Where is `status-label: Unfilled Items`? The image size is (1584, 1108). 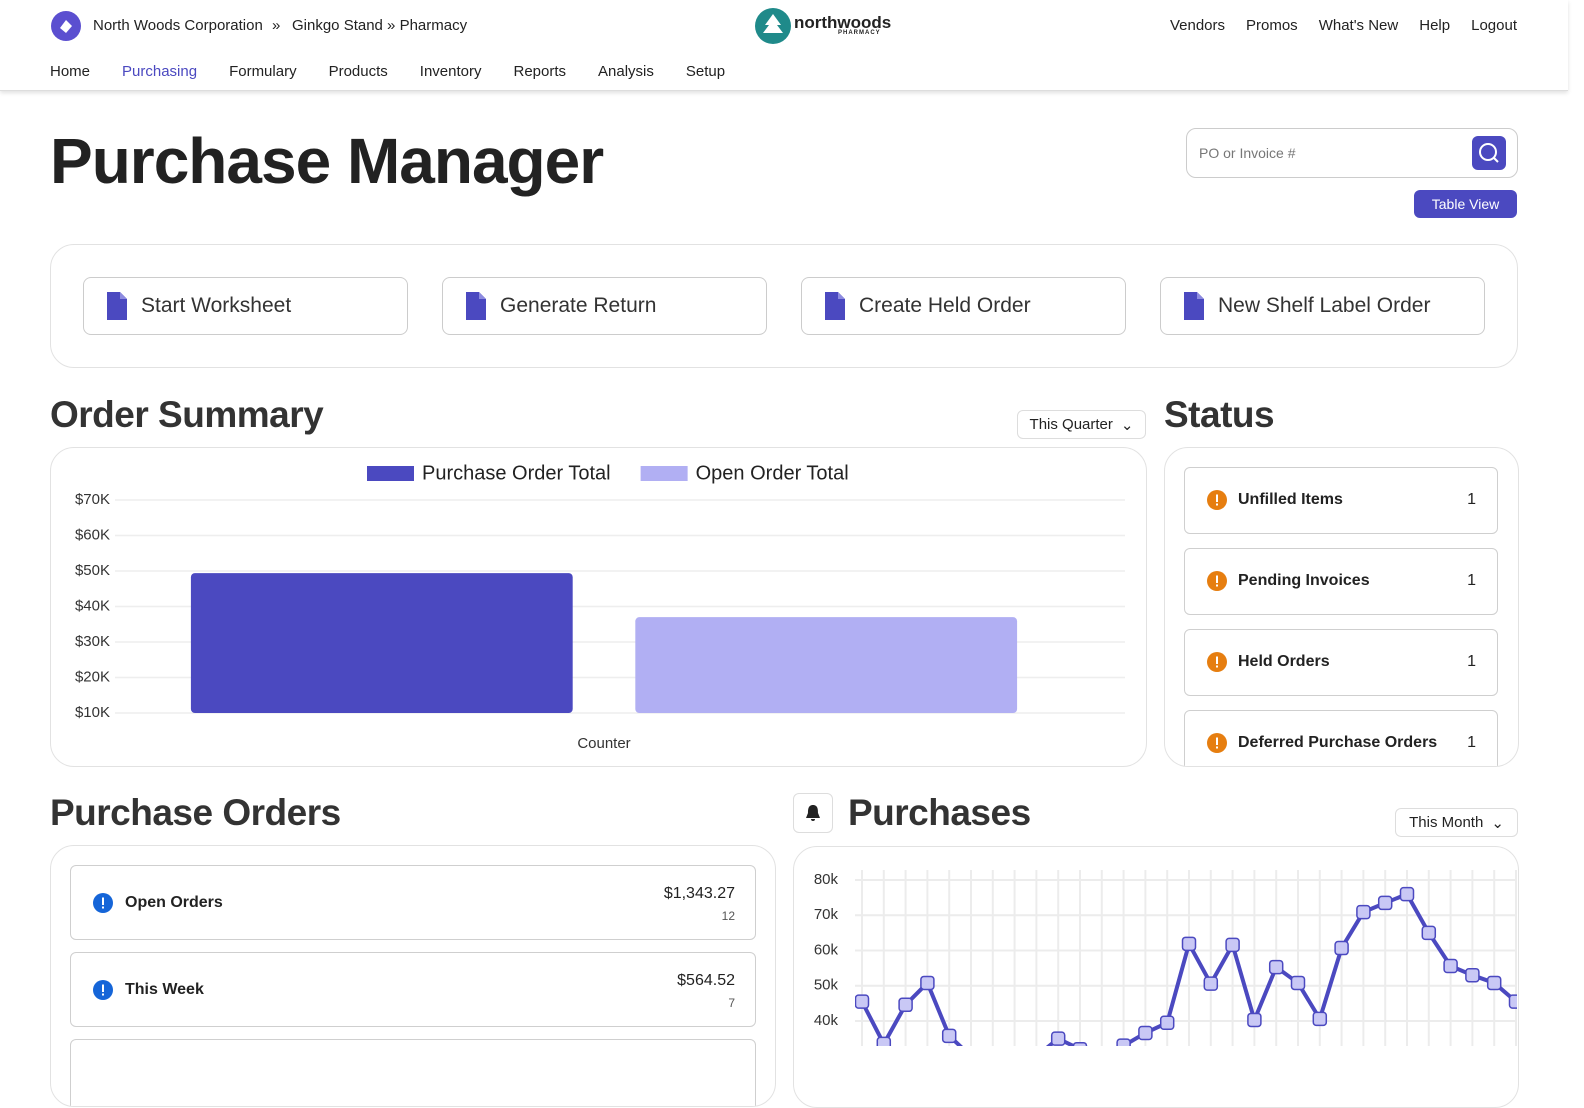
status-label: Unfilled Items is located at coordinates (1290, 499).